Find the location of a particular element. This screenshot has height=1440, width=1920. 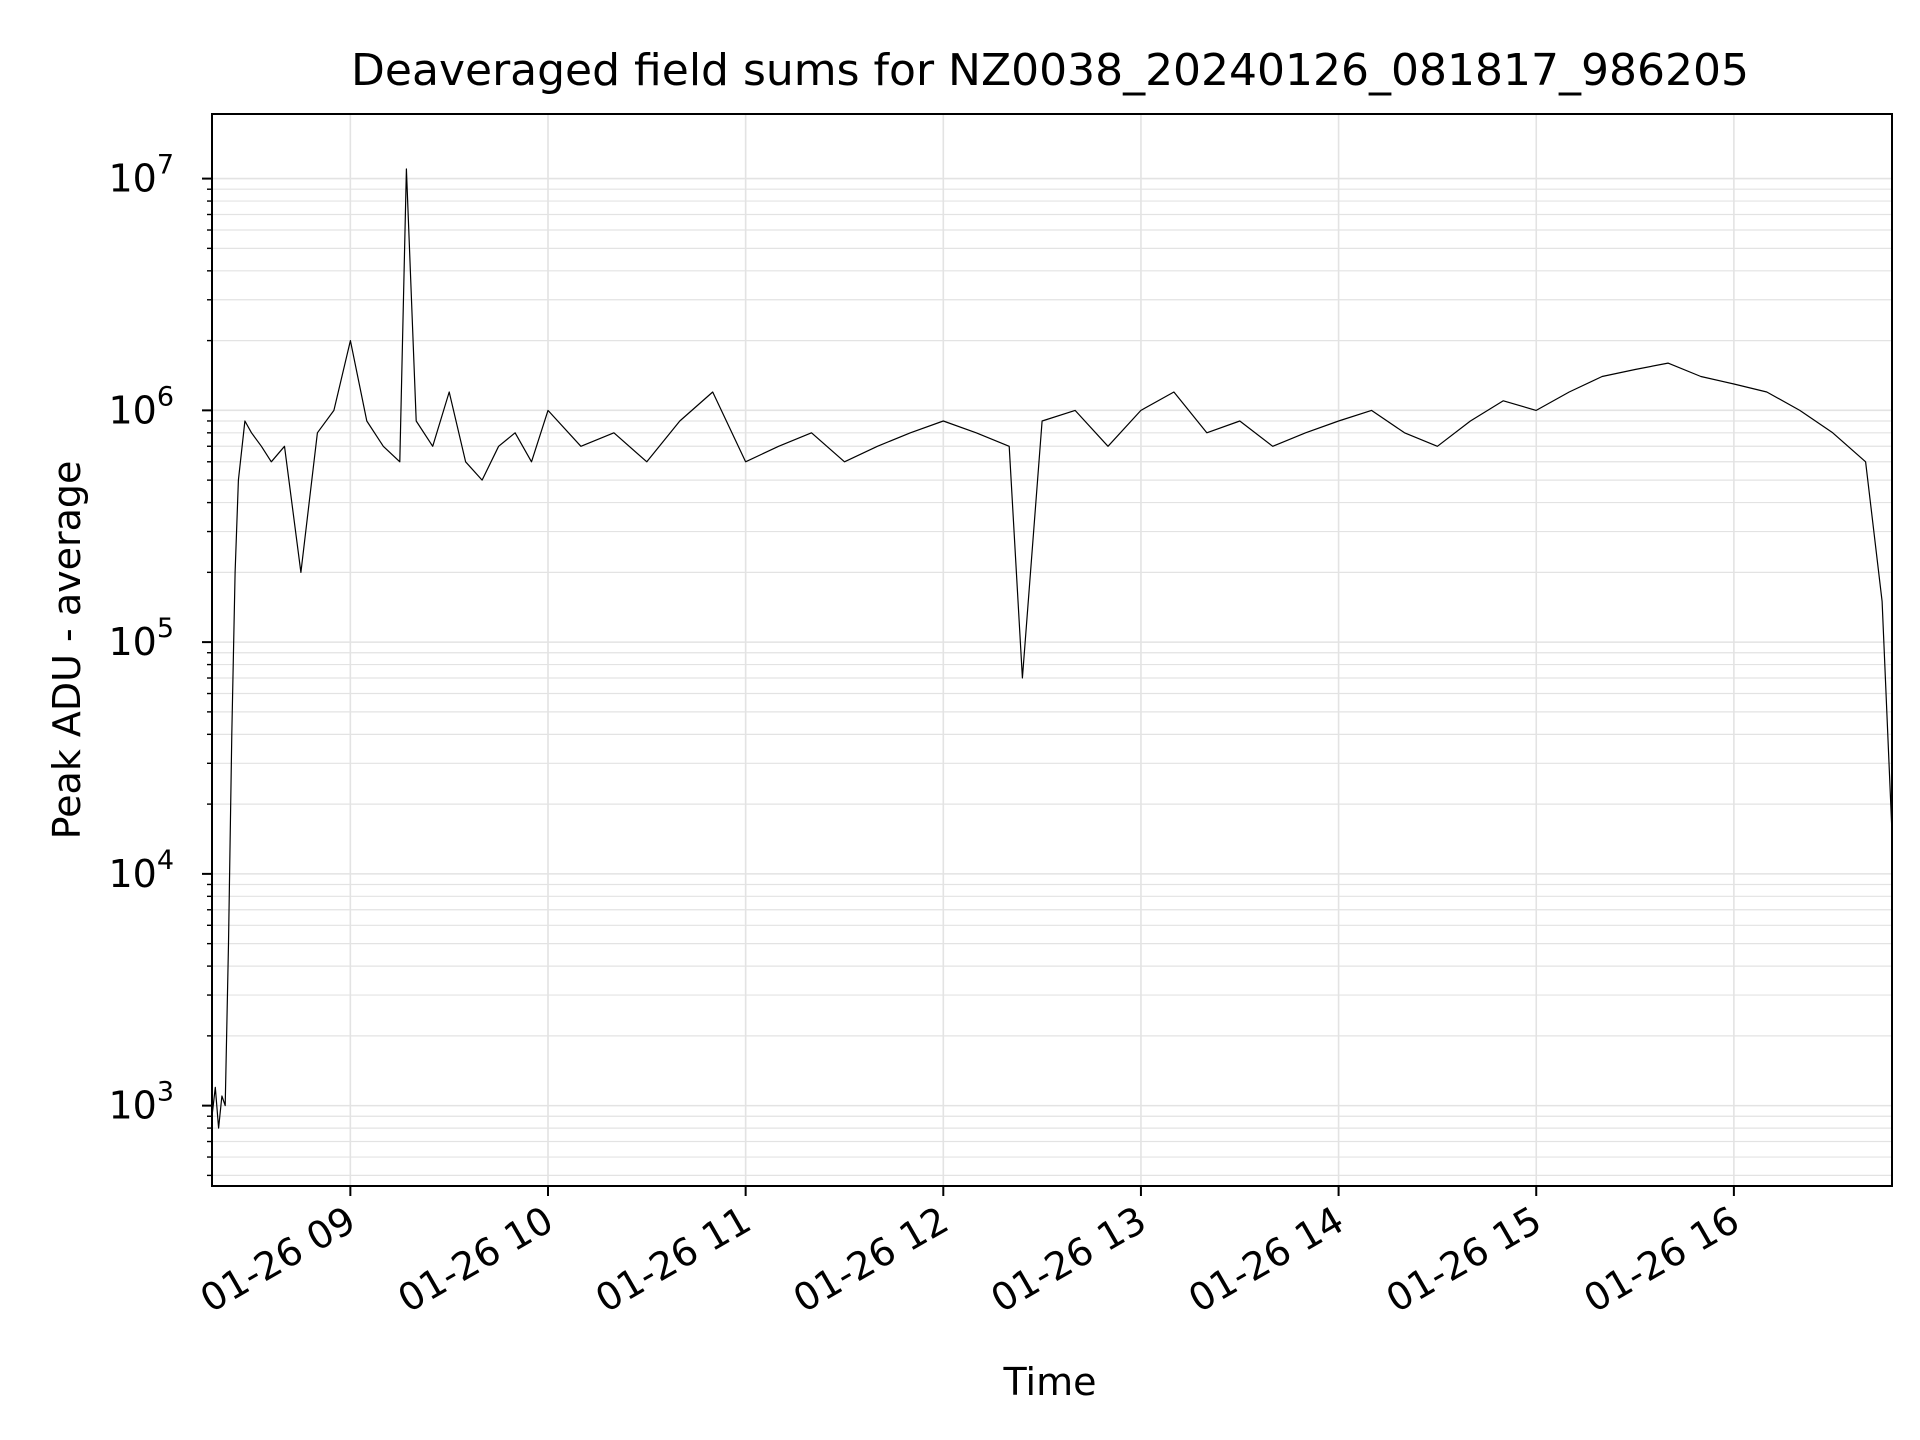

y-tick-label: 10⁶ is located at coordinates (141, 406).